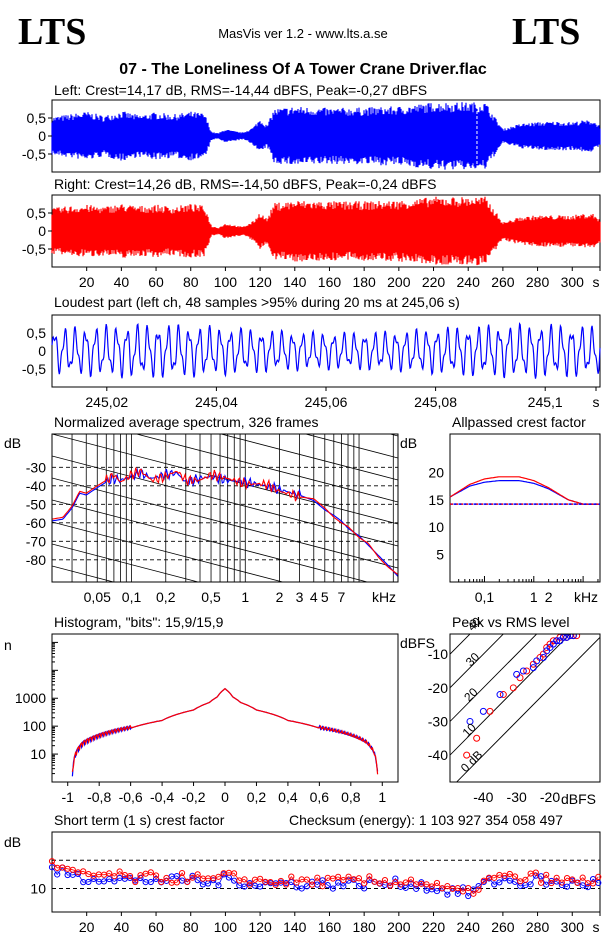 The height and width of the screenshot is (946, 606). Describe the element at coordinates (52, 32) in the screenshot. I see `logo-left: LTS` at that location.